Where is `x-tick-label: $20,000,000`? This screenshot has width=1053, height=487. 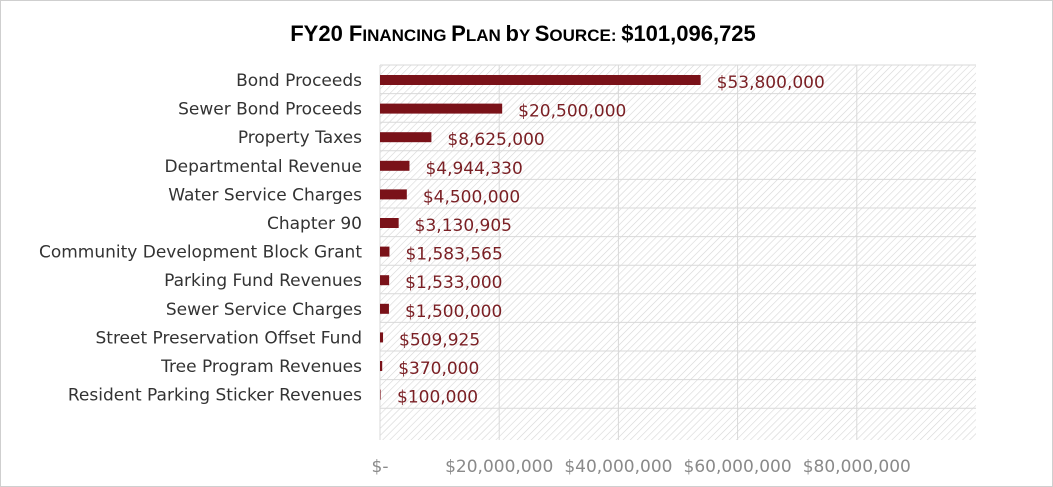
x-tick-label: $20,000,000 is located at coordinates (499, 467).